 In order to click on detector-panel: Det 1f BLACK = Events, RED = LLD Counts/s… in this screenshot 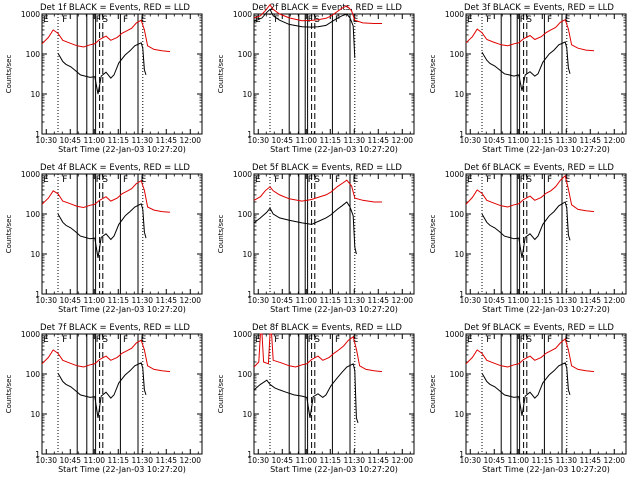, I will do `click(104, 78)`.